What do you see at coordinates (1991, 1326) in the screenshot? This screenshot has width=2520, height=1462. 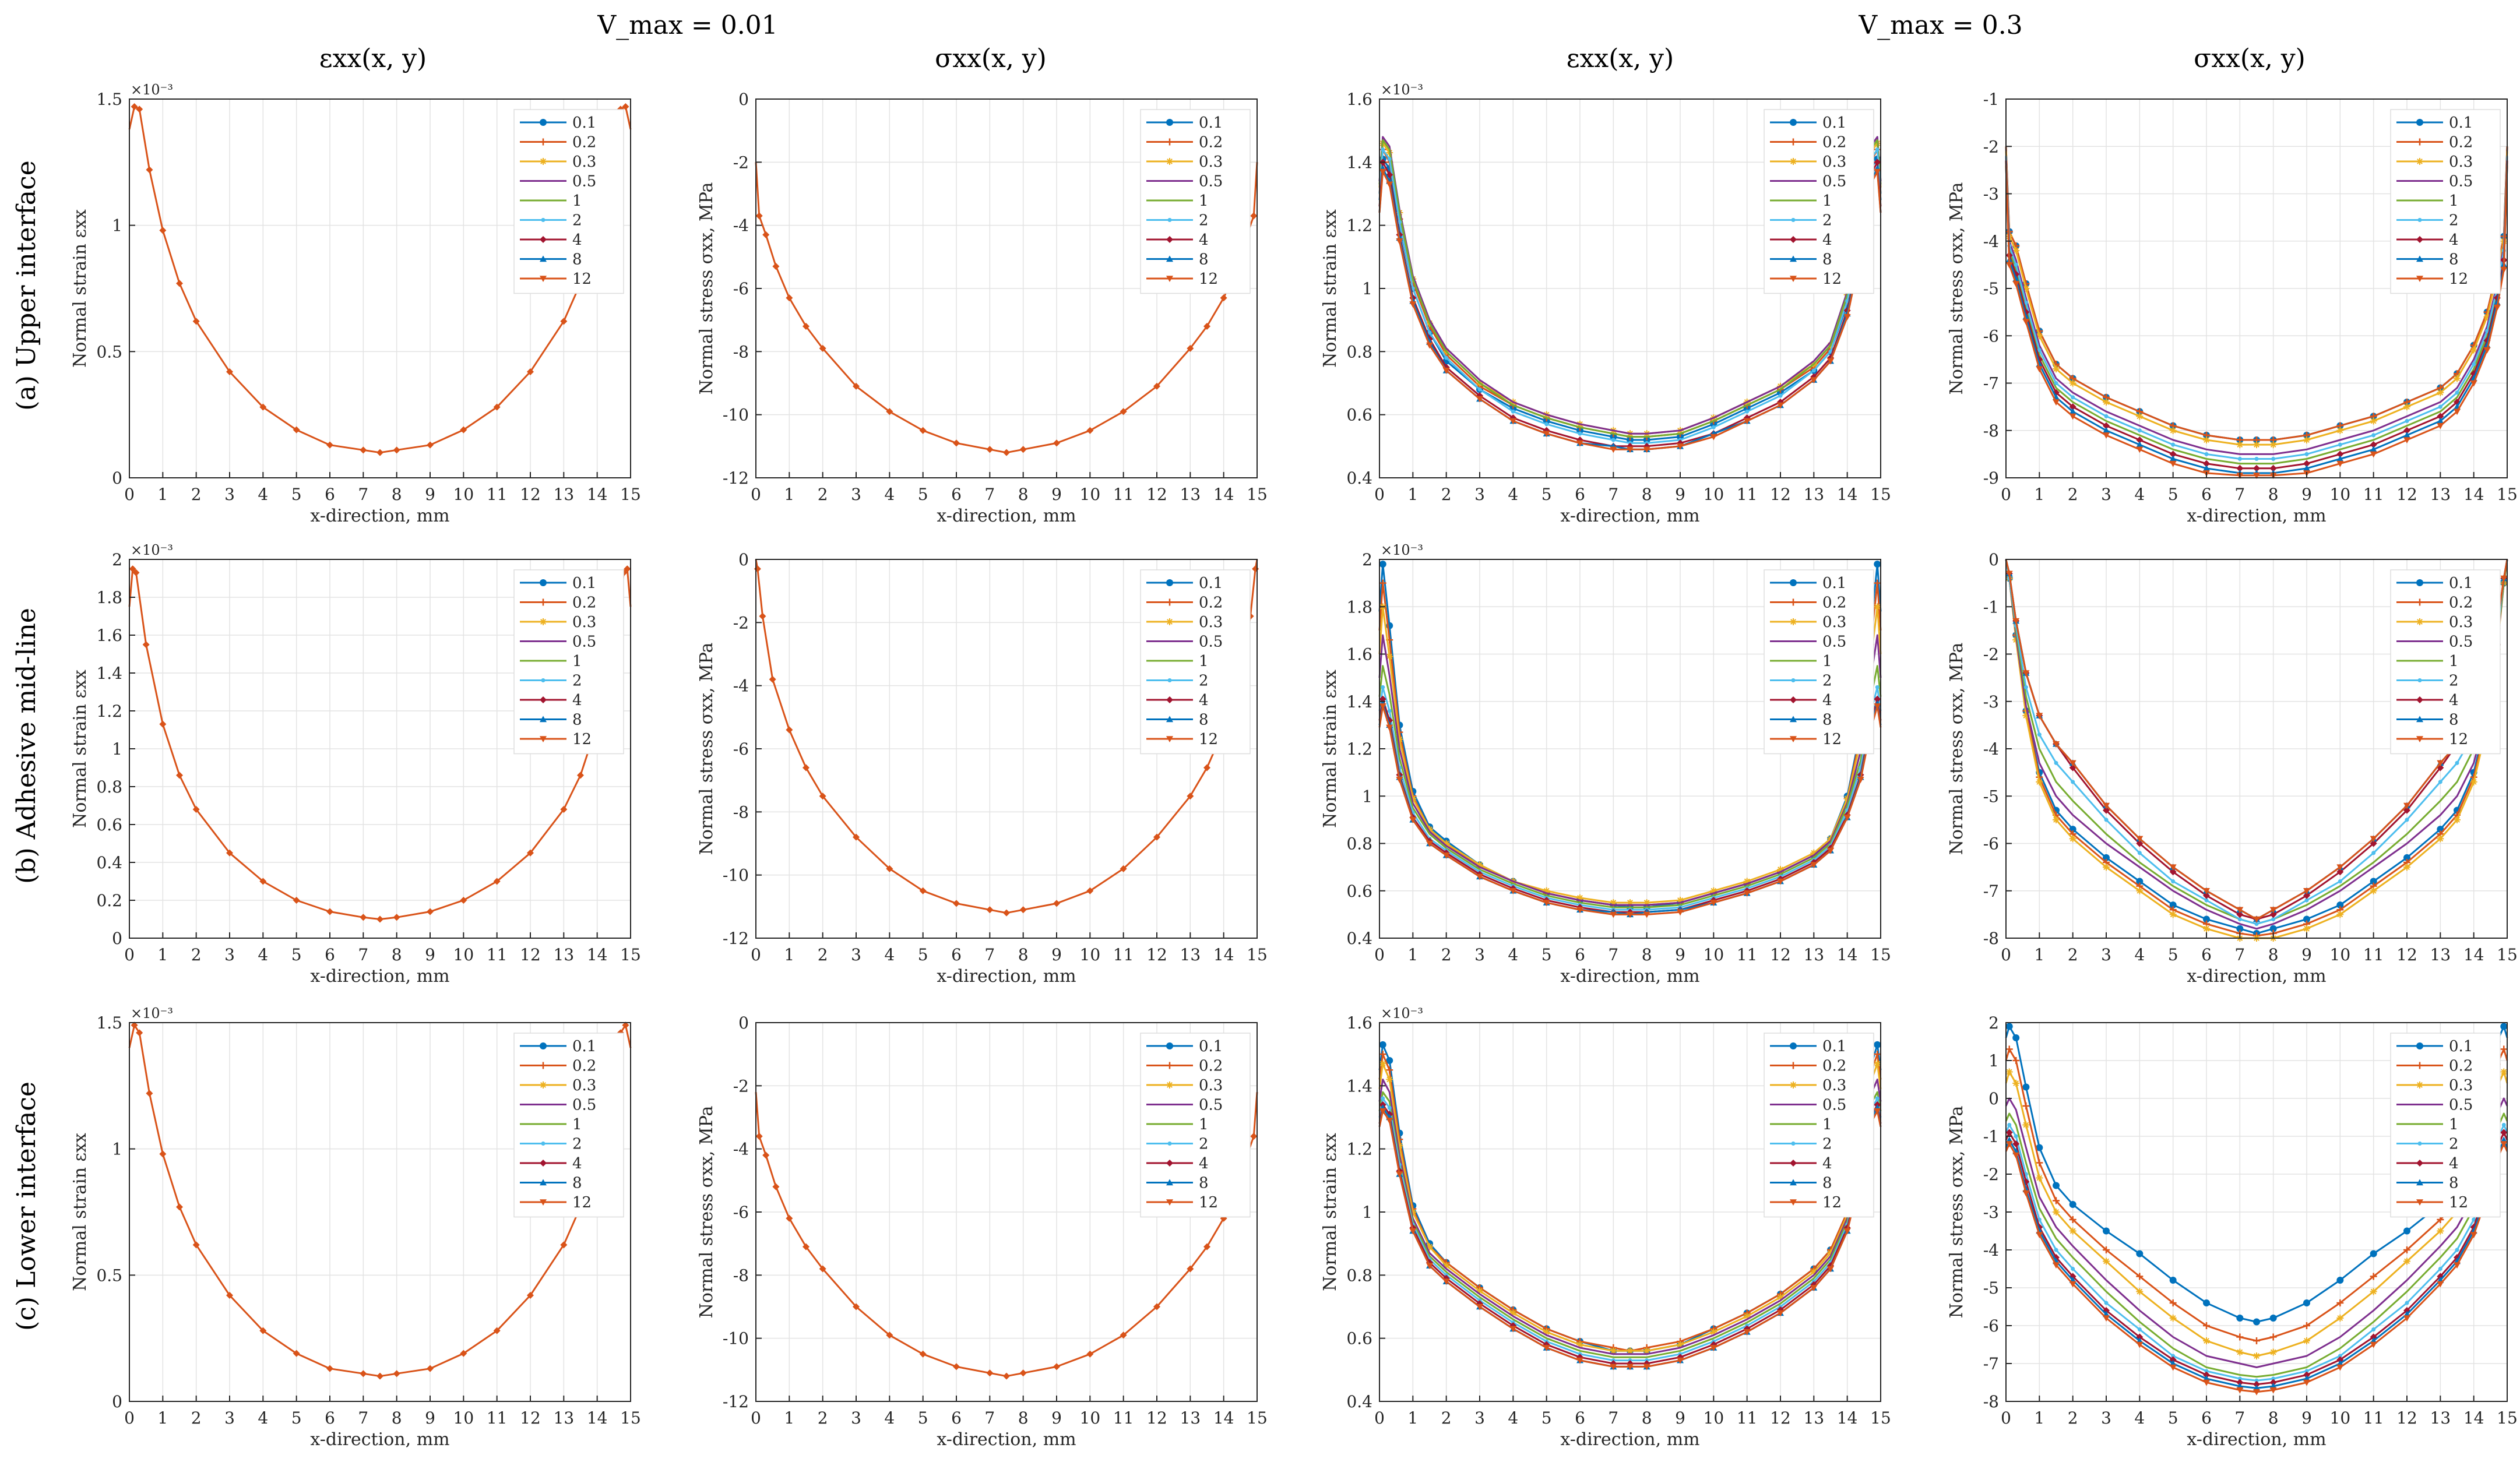 I see `tick-label-y: -6` at bounding box center [1991, 1326].